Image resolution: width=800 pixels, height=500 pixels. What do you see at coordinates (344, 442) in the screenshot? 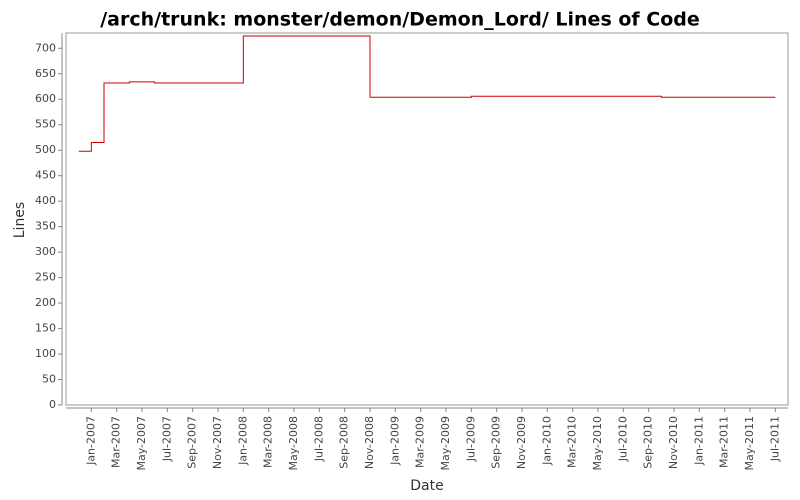
I see `x-tick-label: Sep-2008` at bounding box center [344, 442].